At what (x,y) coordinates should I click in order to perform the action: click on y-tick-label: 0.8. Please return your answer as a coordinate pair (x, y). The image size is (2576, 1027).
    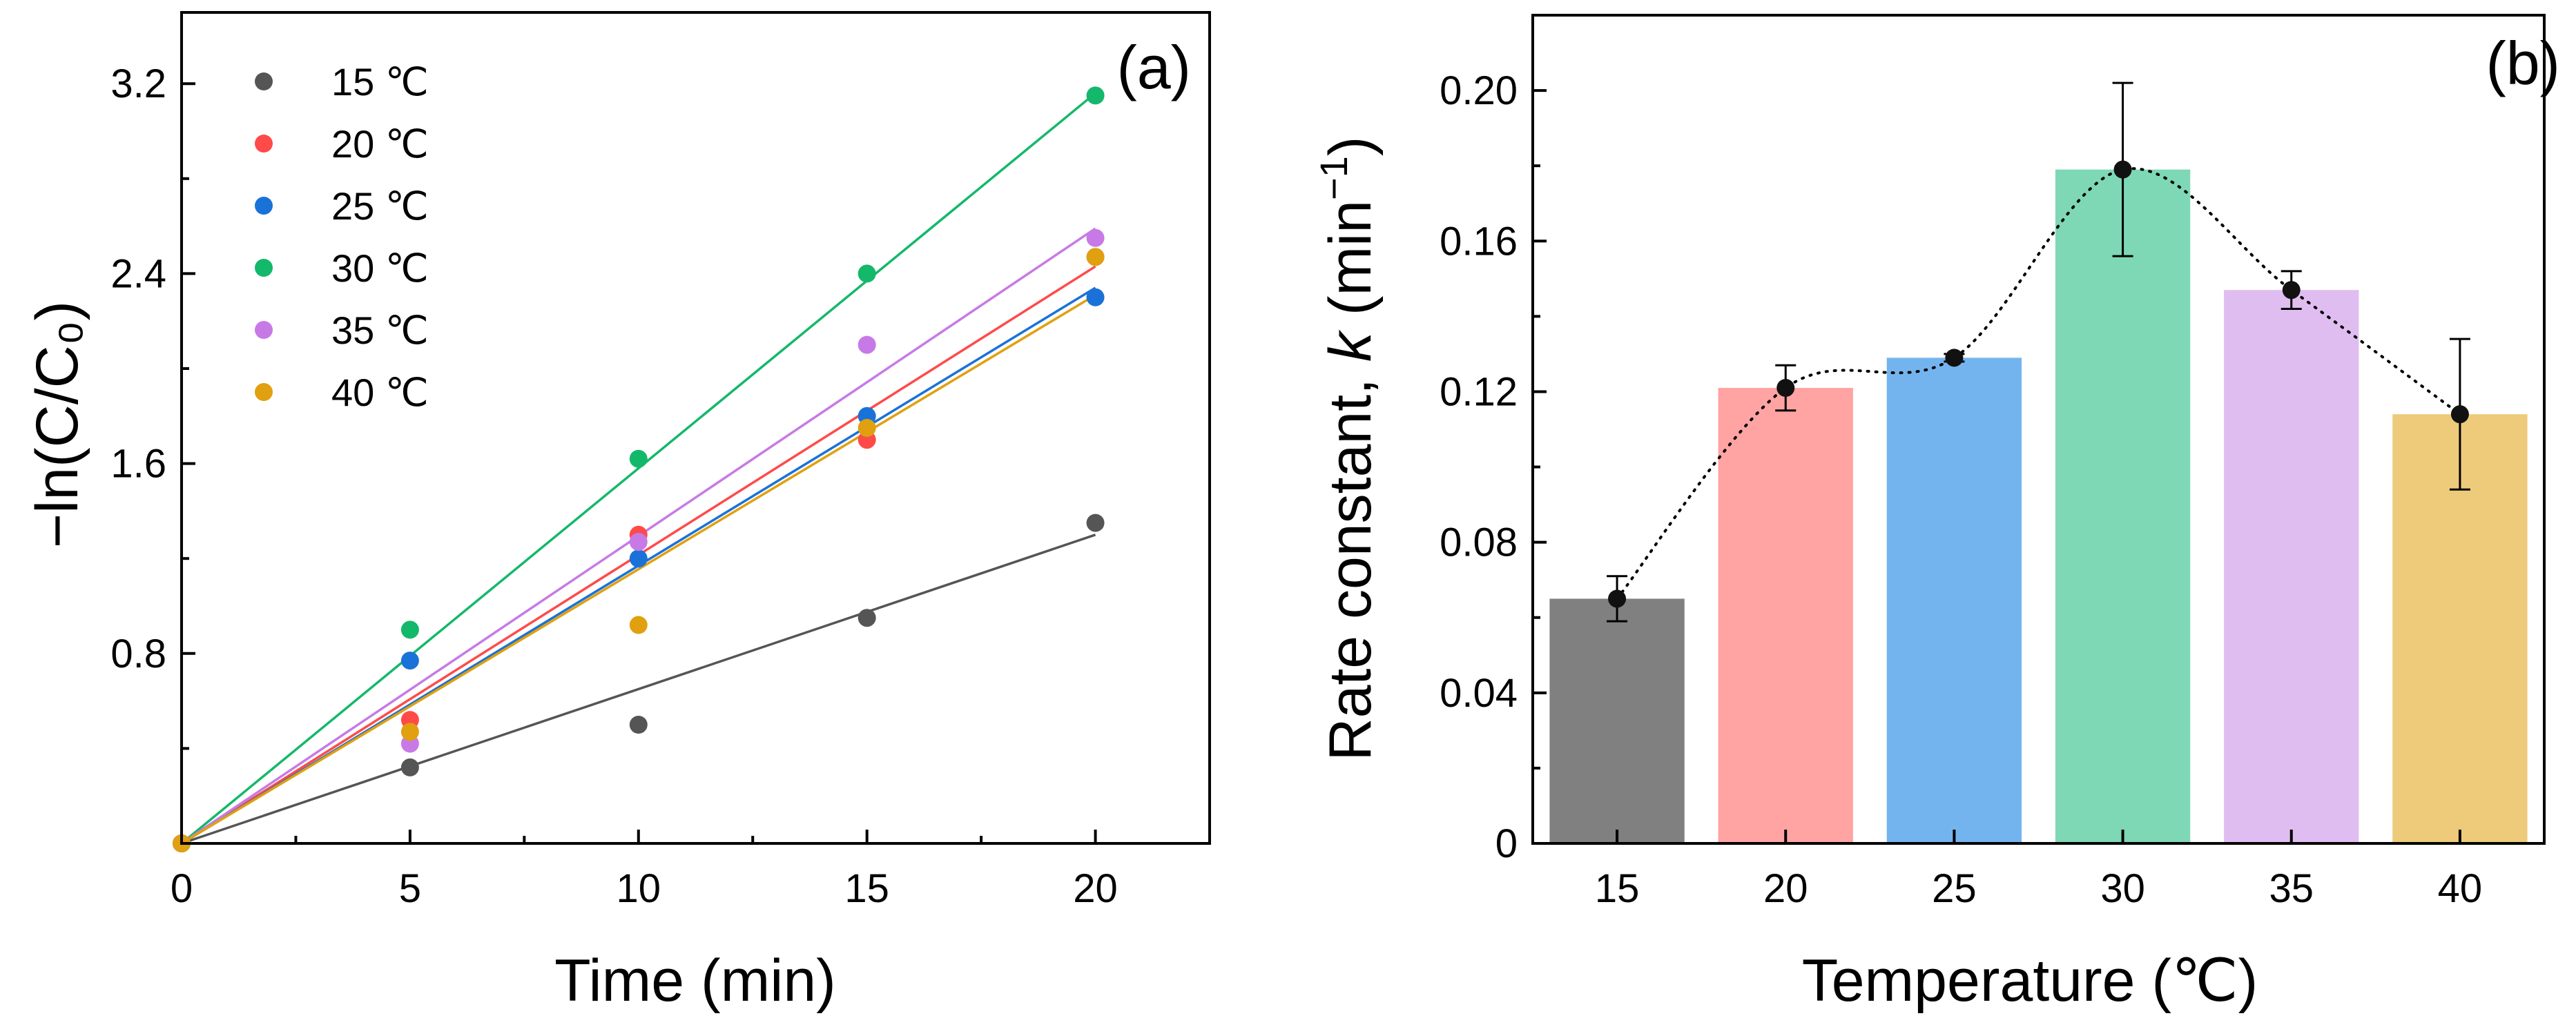
    Looking at the image, I should click on (138, 654).